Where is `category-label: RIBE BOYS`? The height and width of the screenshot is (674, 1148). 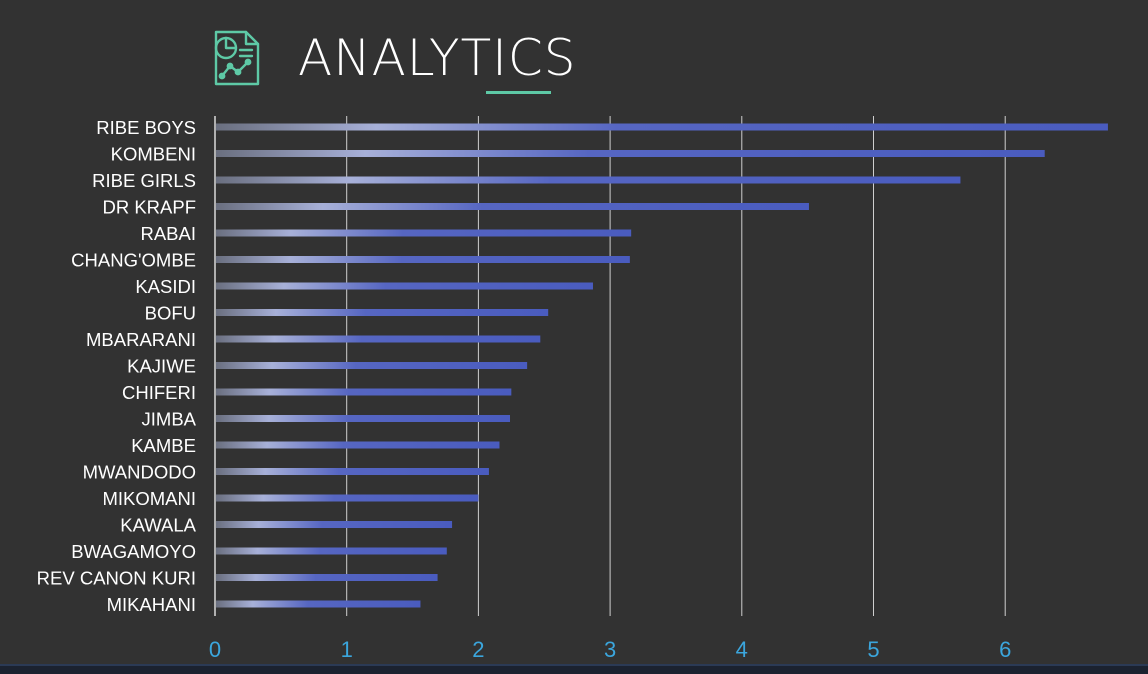 category-label: RIBE BOYS is located at coordinates (146, 127).